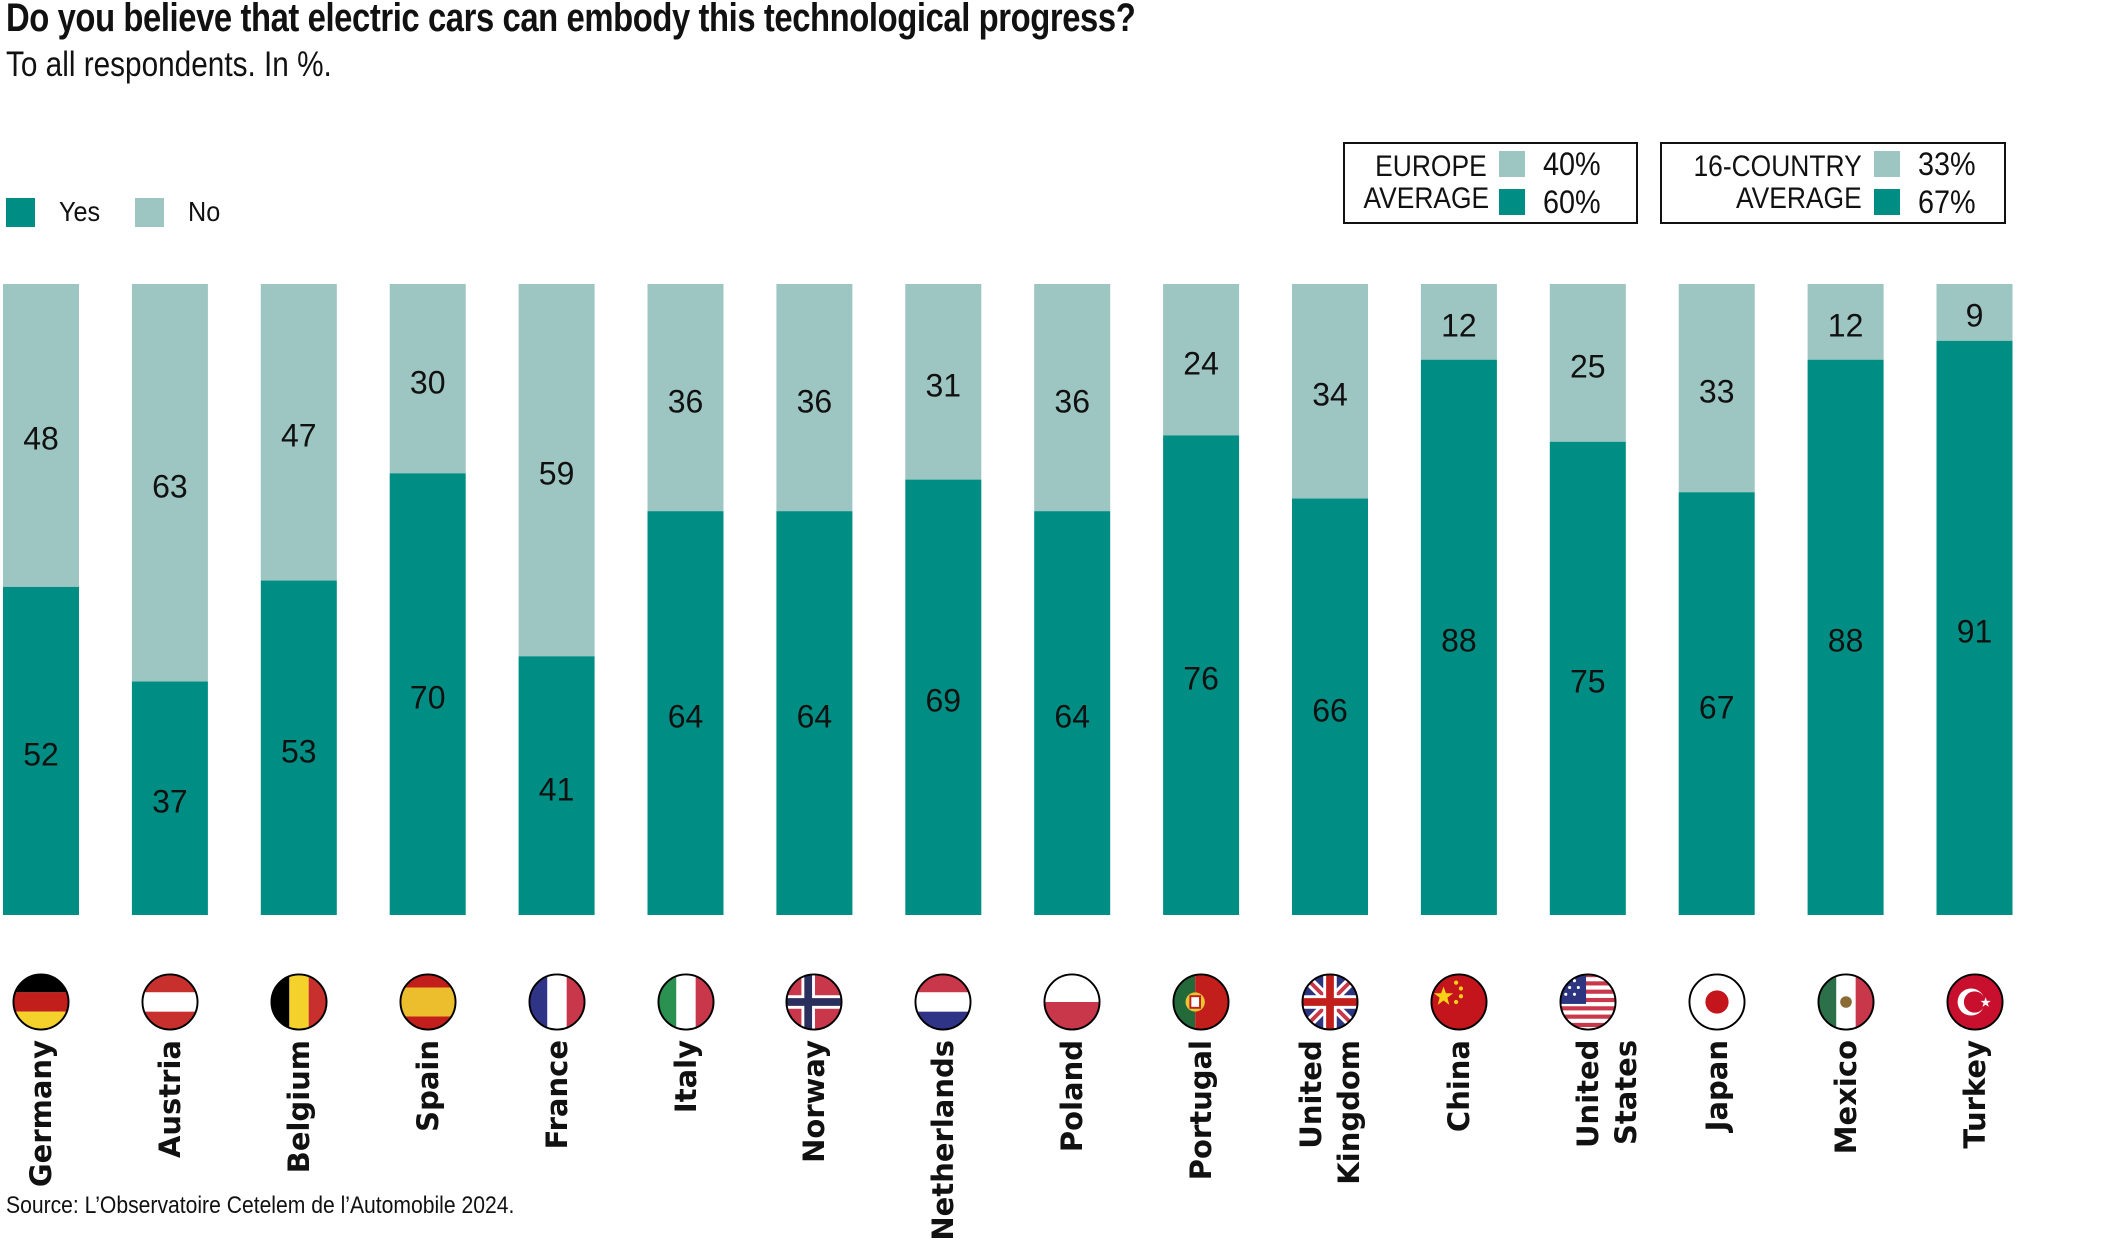 The image size is (2125, 1241). I want to click on bar-yes-japan, so click(1716, 703).